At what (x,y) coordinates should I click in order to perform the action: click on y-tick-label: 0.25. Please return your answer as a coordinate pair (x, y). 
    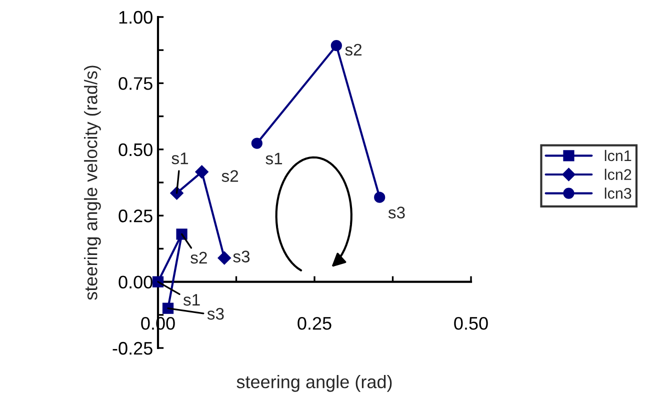
    Looking at the image, I should click on (135, 216).